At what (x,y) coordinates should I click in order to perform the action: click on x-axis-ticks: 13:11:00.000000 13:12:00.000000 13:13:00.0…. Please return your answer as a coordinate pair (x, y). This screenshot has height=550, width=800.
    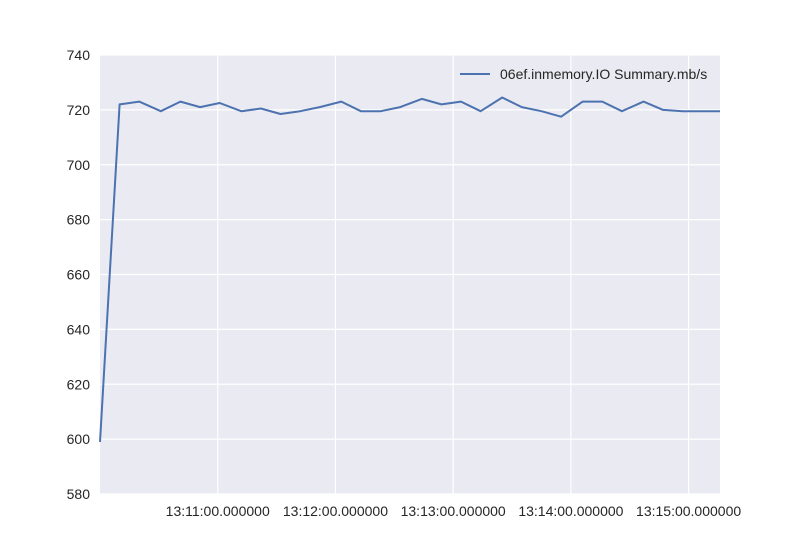
    Looking at the image, I should click on (454, 511).